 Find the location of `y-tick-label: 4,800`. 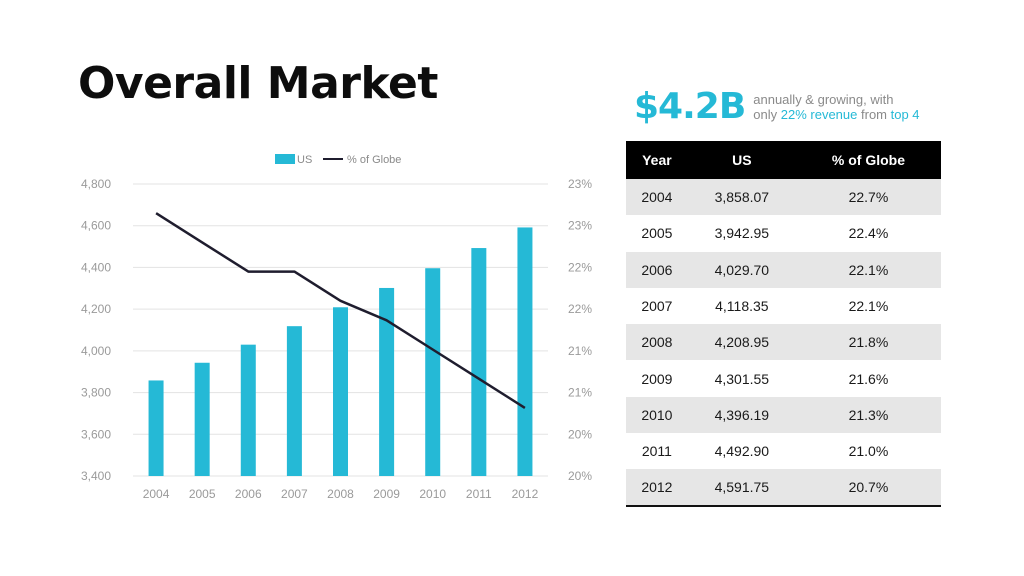

y-tick-label: 4,800 is located at coordinates (96, 184).